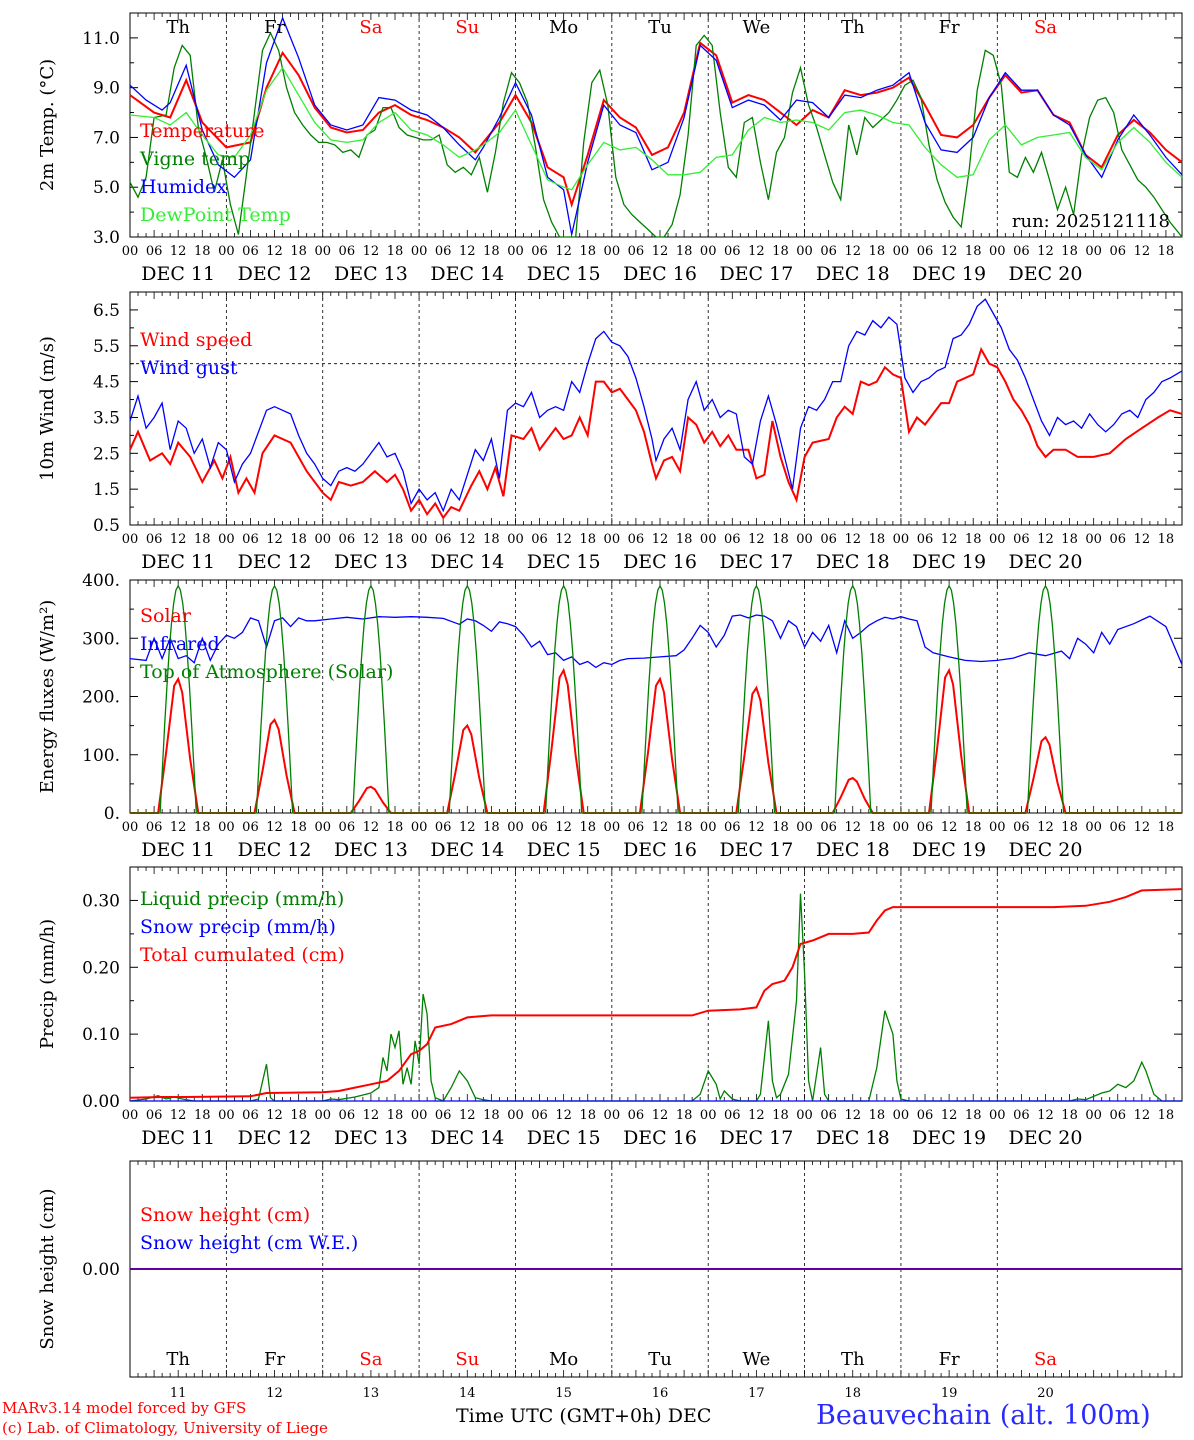  I want to click on y-tick-label: 5.0, so click(106, 188).